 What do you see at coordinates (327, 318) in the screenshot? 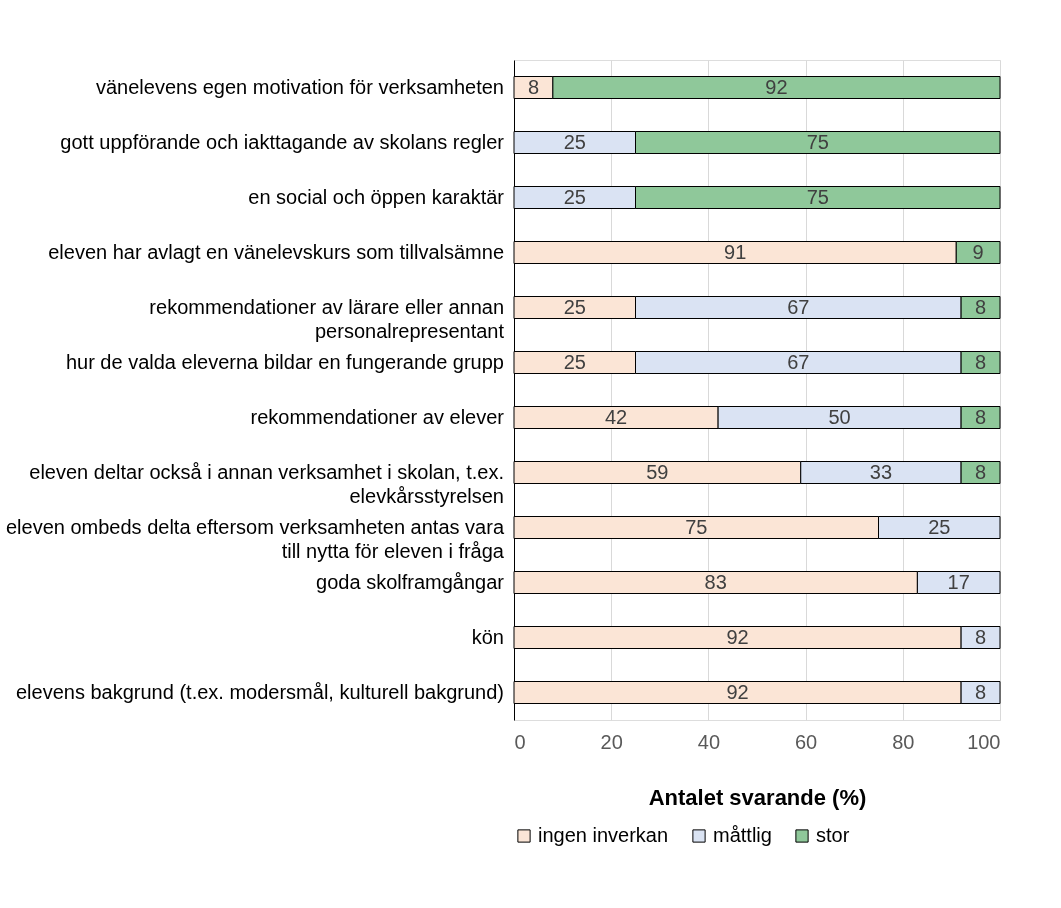
I see `y-tick-label: rekommendationer av lärare eller annan personalrepresentant` at bounding box center [327, 318].